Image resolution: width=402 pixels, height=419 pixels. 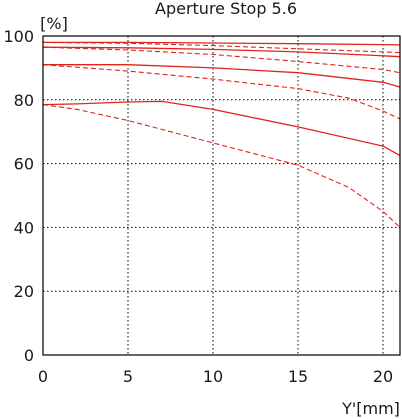 What do you see at coordinates (221, 92) in the screenshot?
I see `mtf-curve-6-dashed` at bounding box center [221, 92].